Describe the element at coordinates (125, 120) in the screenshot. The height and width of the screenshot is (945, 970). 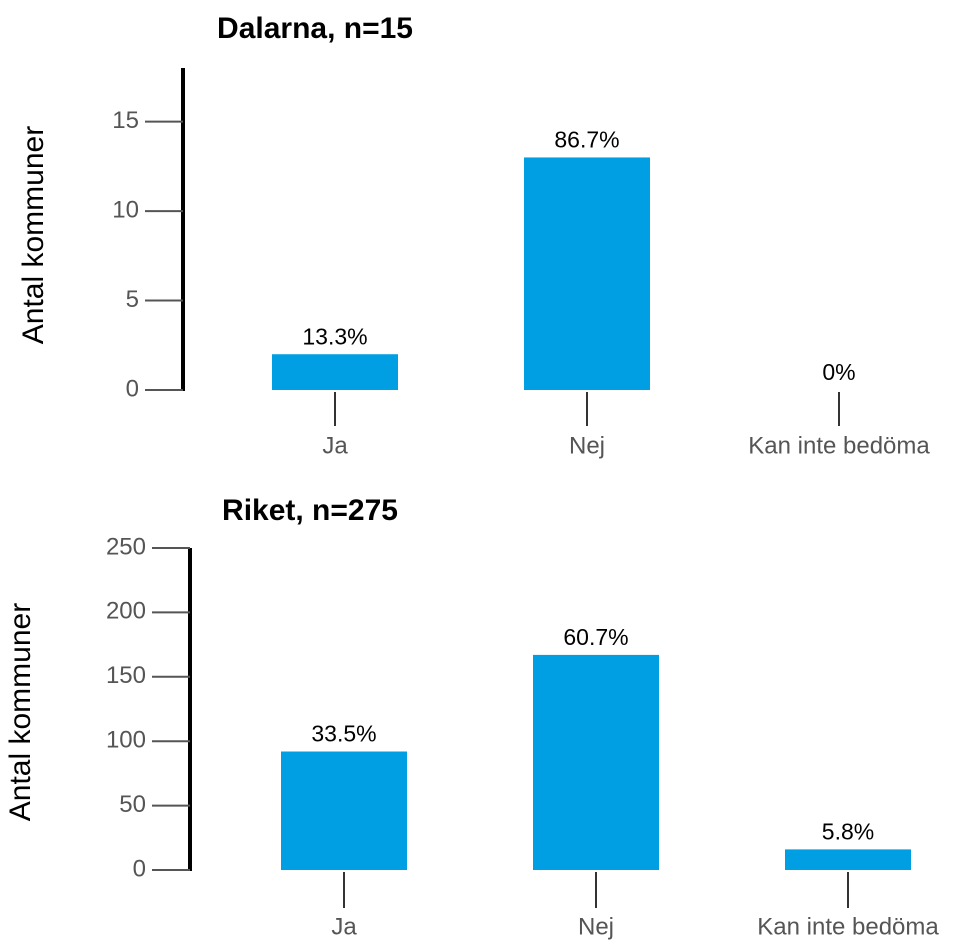
I see `y-tick-label: 15` at that location.